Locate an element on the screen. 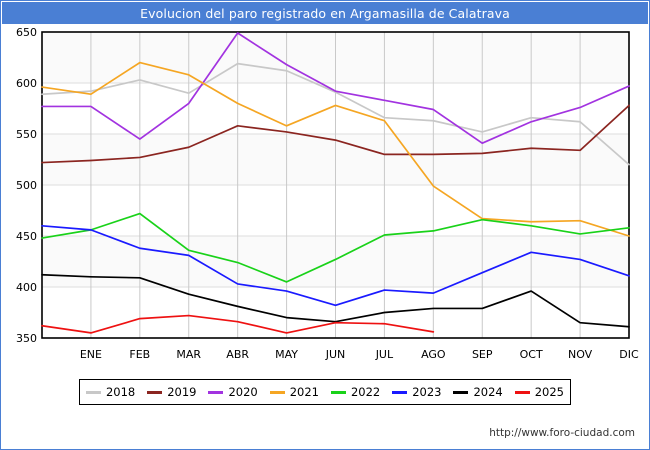 The image size is (650, 450). legend-label: 2021 is located at coordinates (304, 392).